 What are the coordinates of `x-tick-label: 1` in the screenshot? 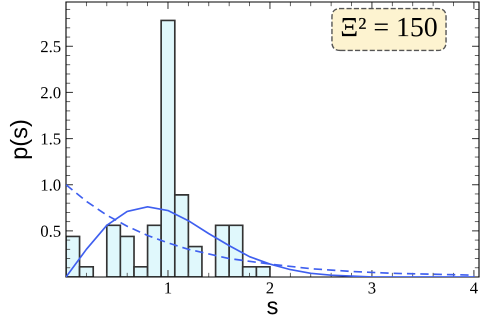 It's located at (168, 288).